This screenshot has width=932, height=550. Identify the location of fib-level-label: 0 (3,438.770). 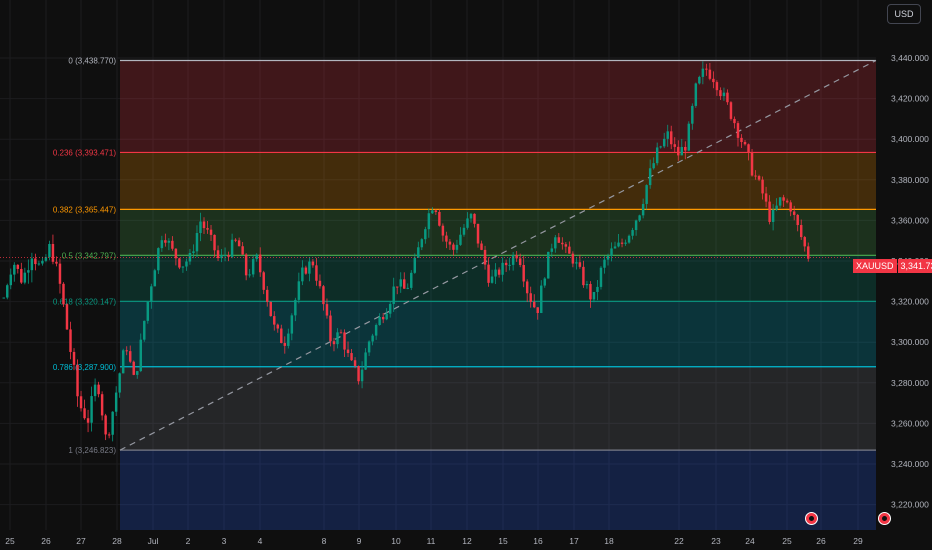
(92, 60).